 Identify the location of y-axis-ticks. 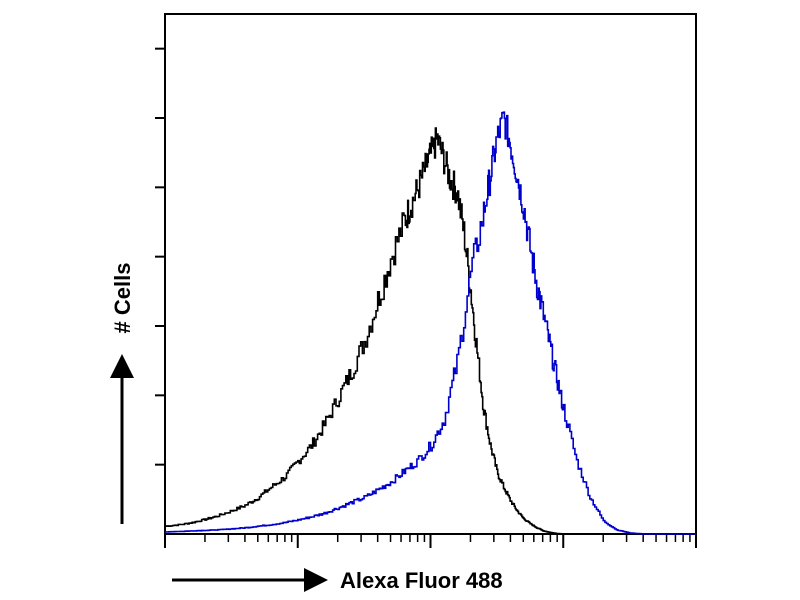
(160, 256).